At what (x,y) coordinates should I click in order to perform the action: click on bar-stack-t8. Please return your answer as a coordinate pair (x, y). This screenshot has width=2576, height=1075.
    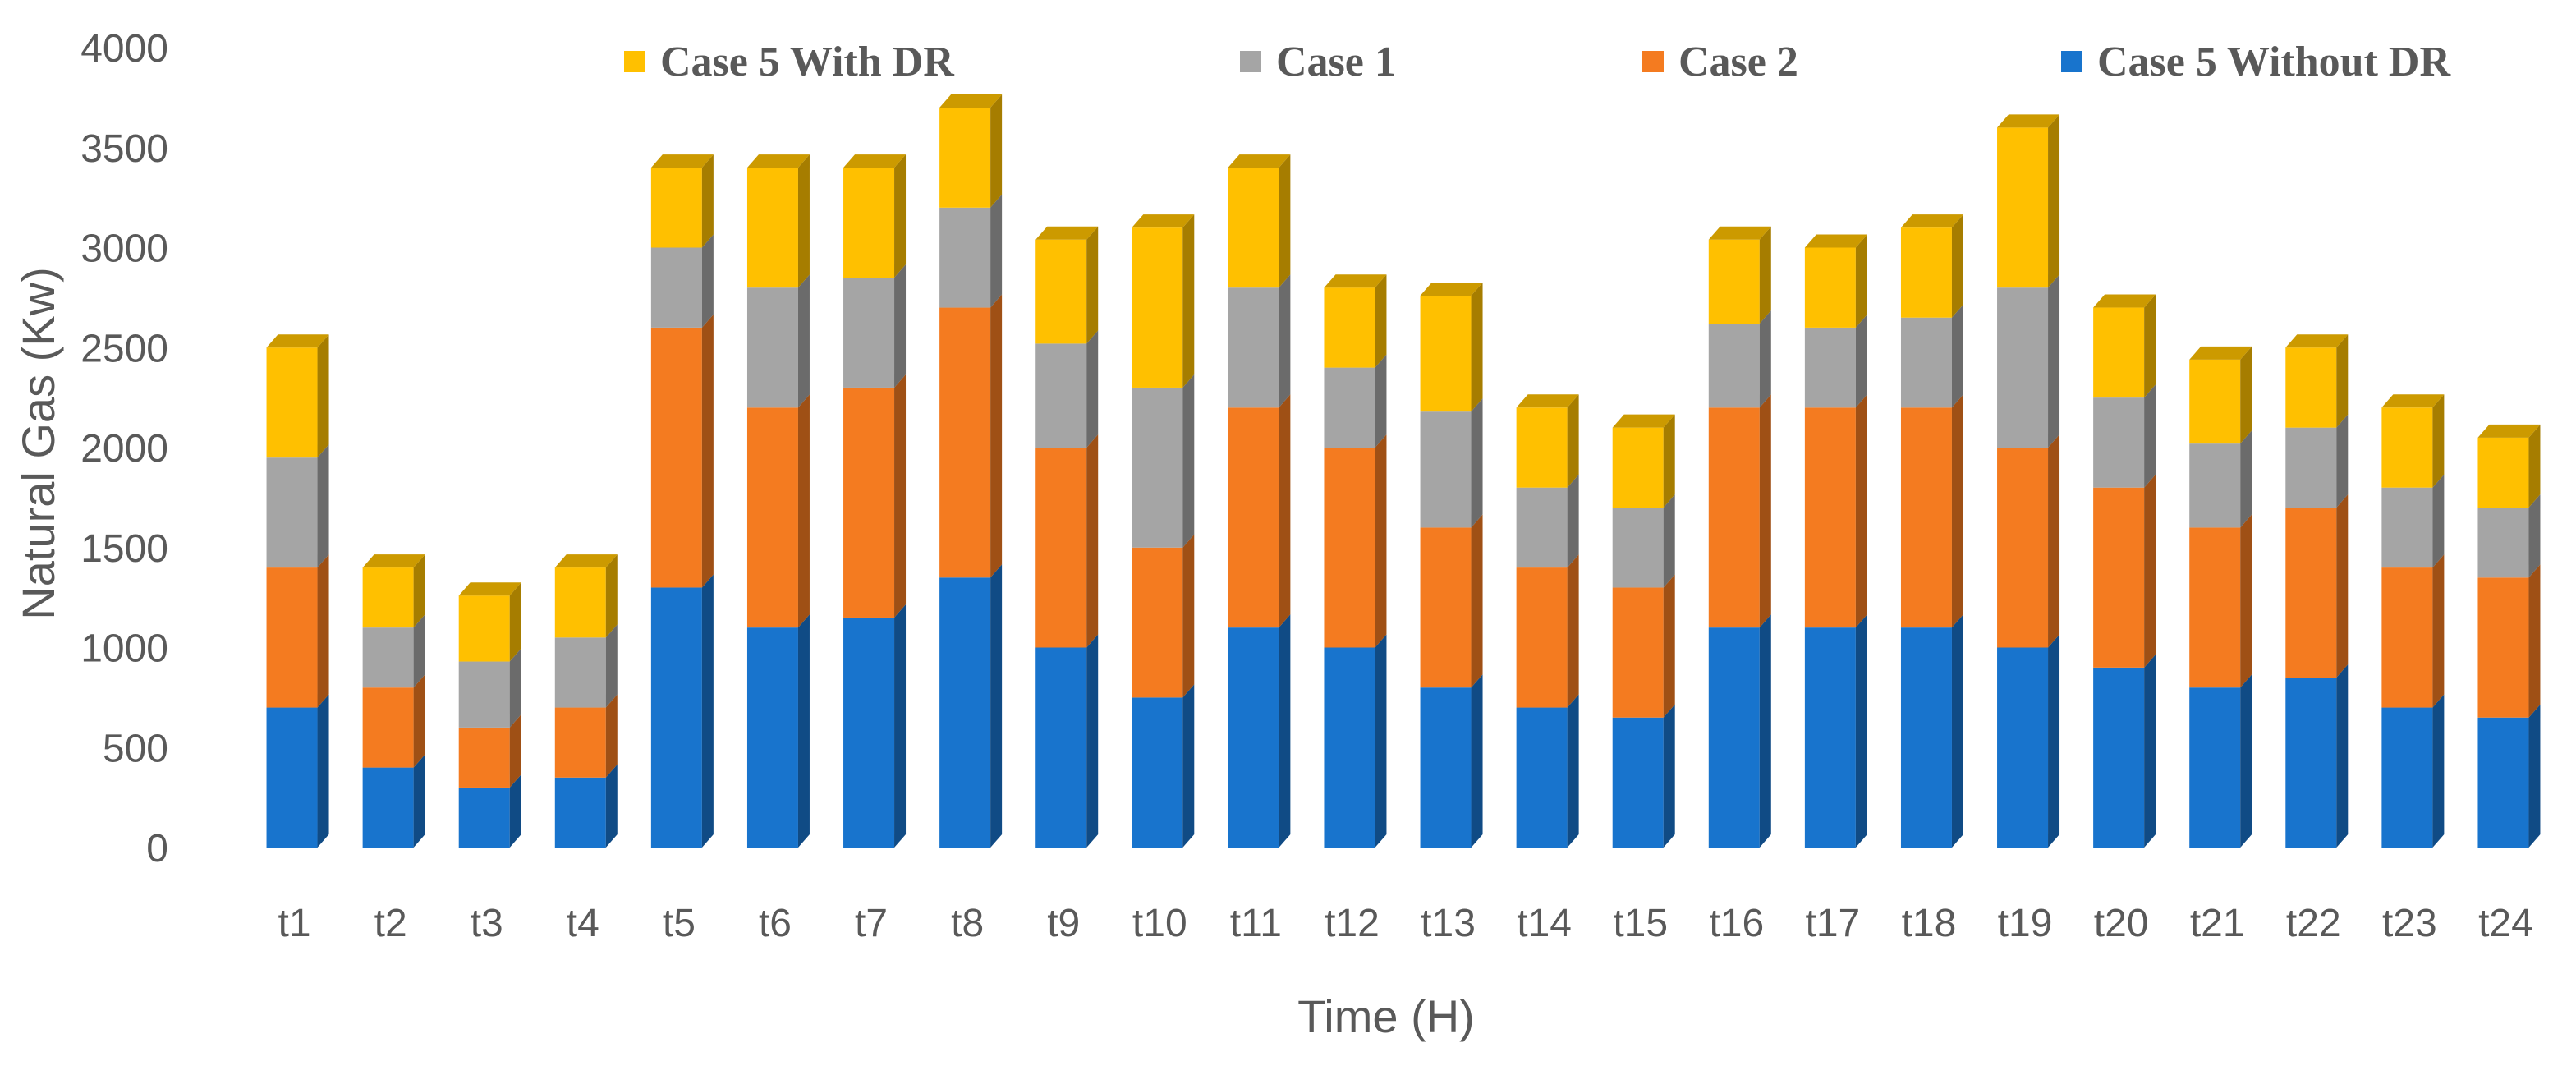
    Looking at the image, I should click on (971, 471).